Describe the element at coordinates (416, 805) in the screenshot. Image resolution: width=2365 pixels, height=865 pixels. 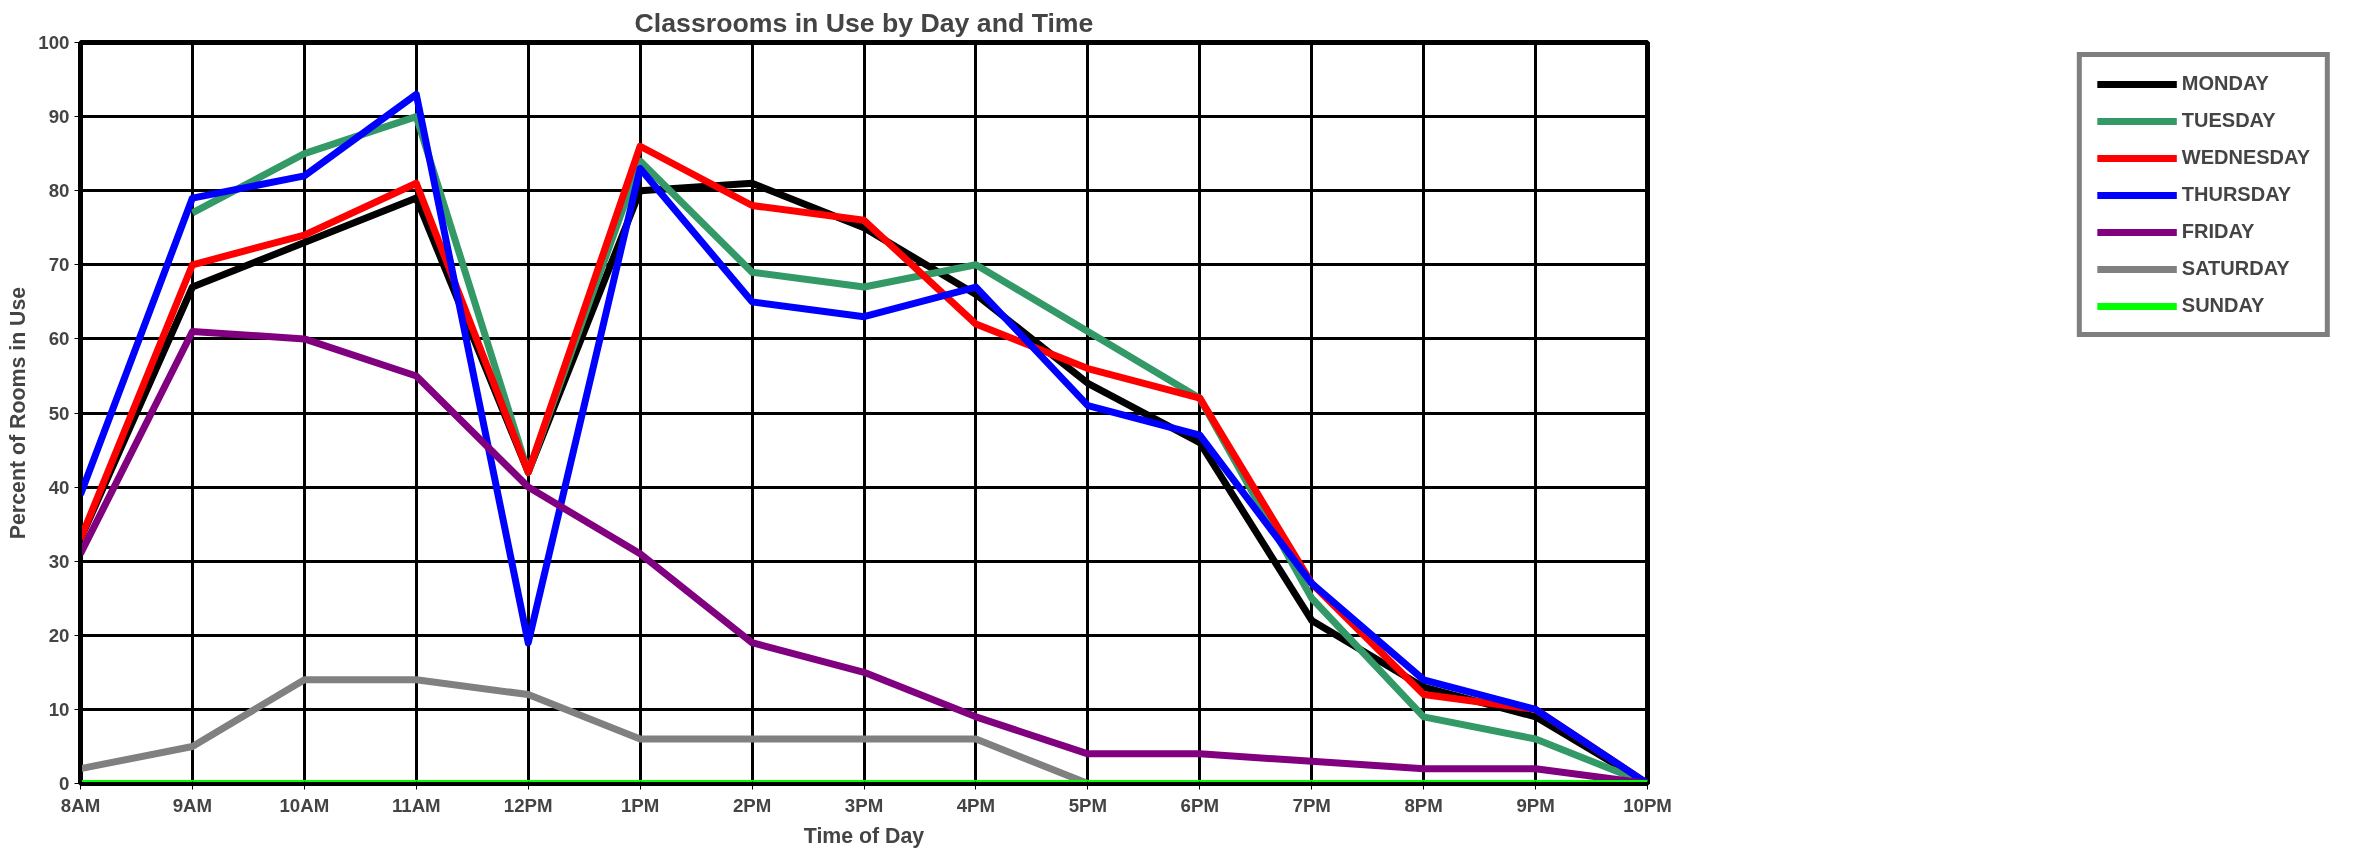
I see `x-tick-label: 11AM` at that location.